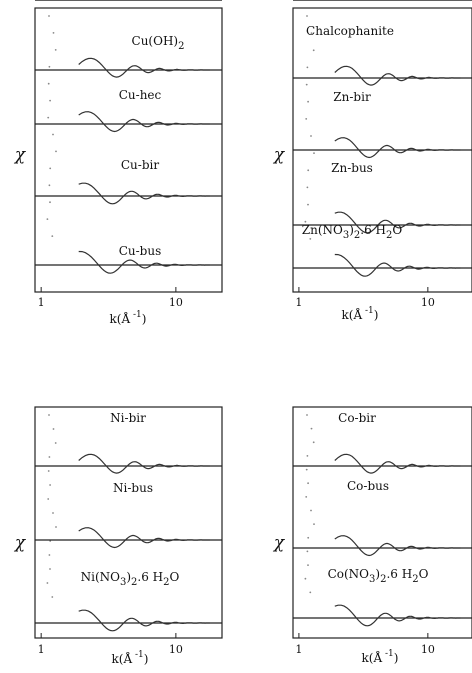  What do you see at coordinates (158, 43) in the screenshot?
I see `trace-label: Cu(OH)2` at bounding box center [158, 43].